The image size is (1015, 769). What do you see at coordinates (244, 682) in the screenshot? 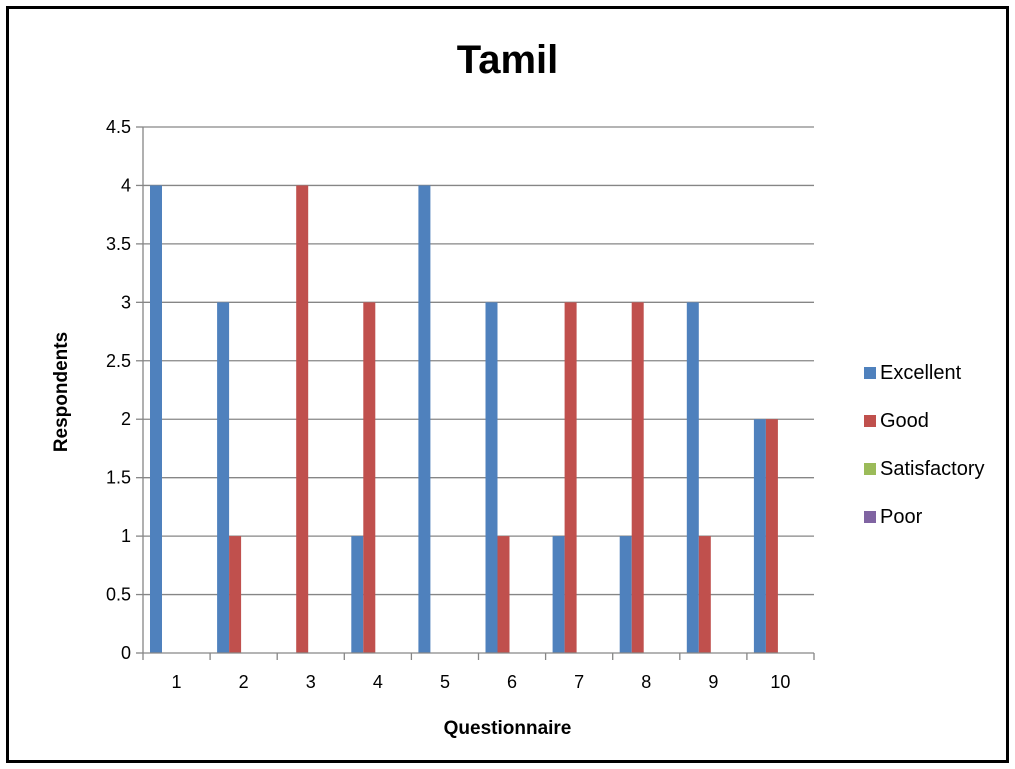
I see `x-tick-label-2: 2` at bounding box center [244, 682].